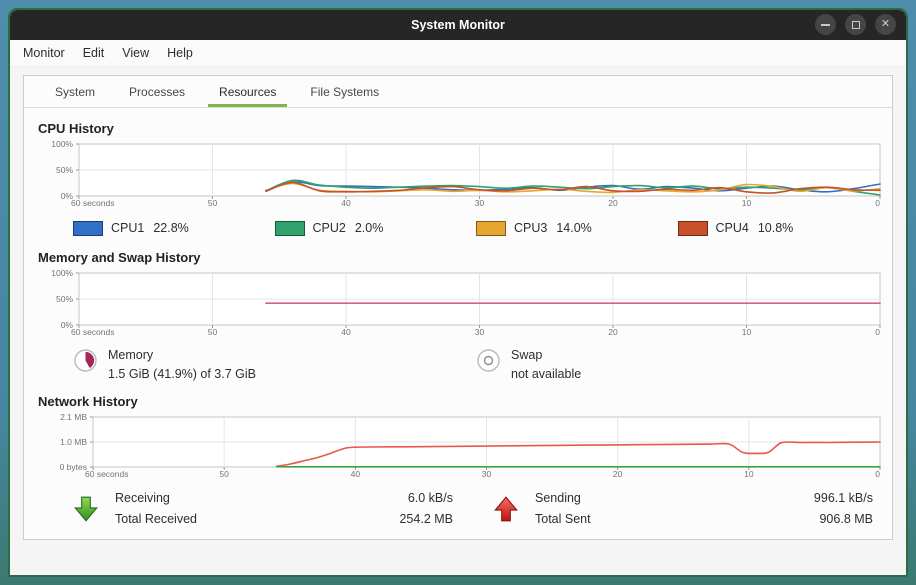  Describe the element at coordinates (369, 228) in the screenshot. I see `cpu2-value: 2.0%` at that location.